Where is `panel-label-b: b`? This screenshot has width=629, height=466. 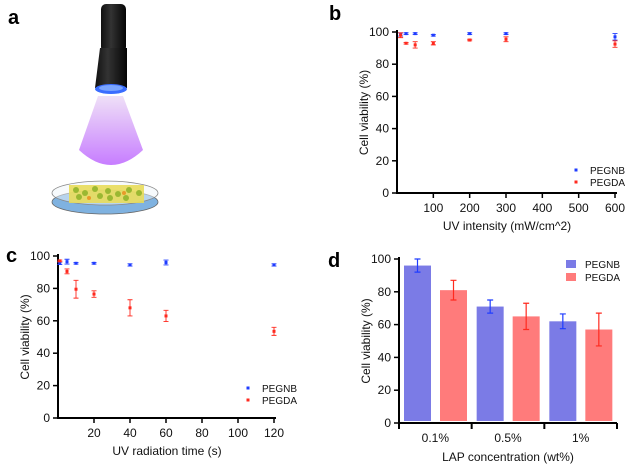 panel-label-b: b is located at coordinates (335, 14).